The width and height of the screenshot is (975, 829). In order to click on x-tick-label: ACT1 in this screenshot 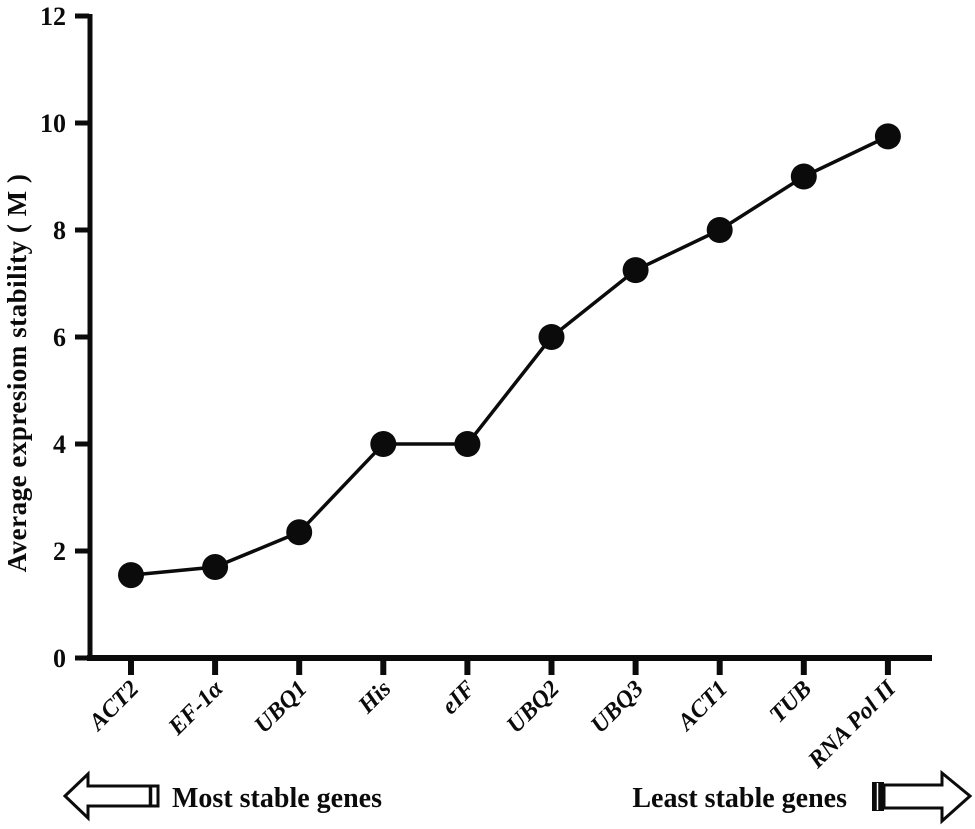, I will do `click(702, 706)`.